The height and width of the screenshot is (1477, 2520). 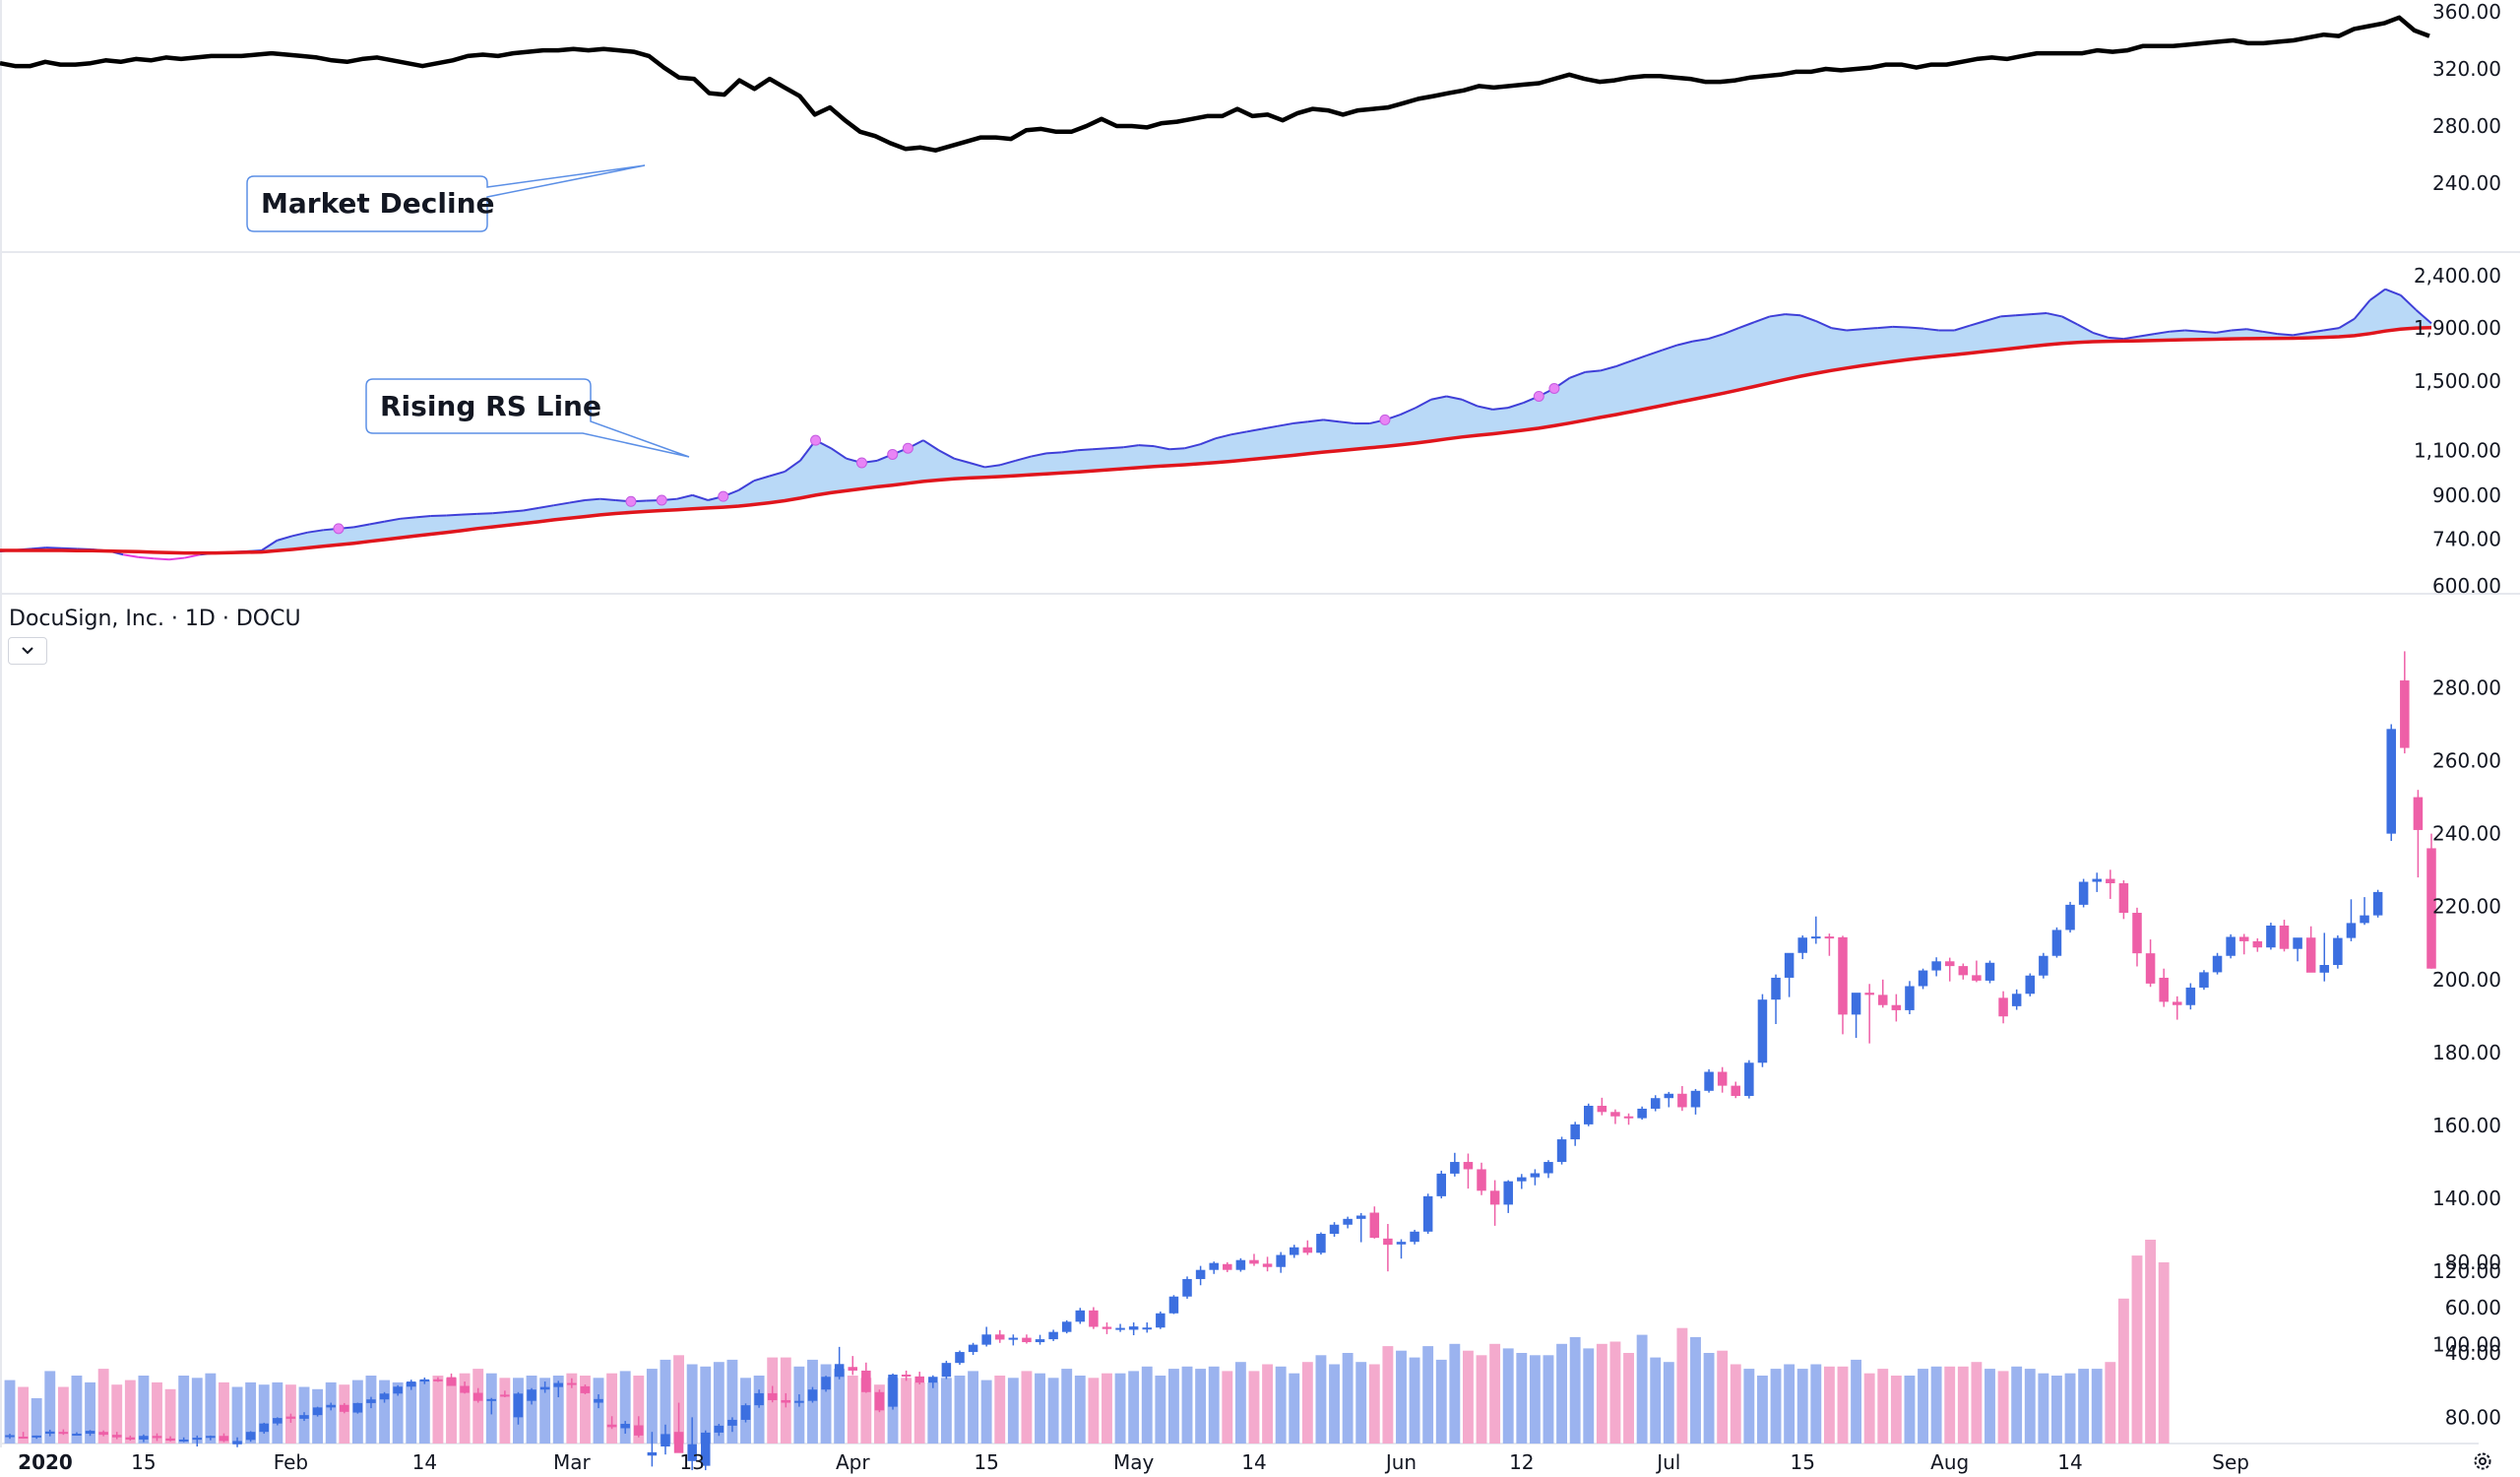 I want to click on price-y-tick-3: 220.00, so click(x=2466, y=907).